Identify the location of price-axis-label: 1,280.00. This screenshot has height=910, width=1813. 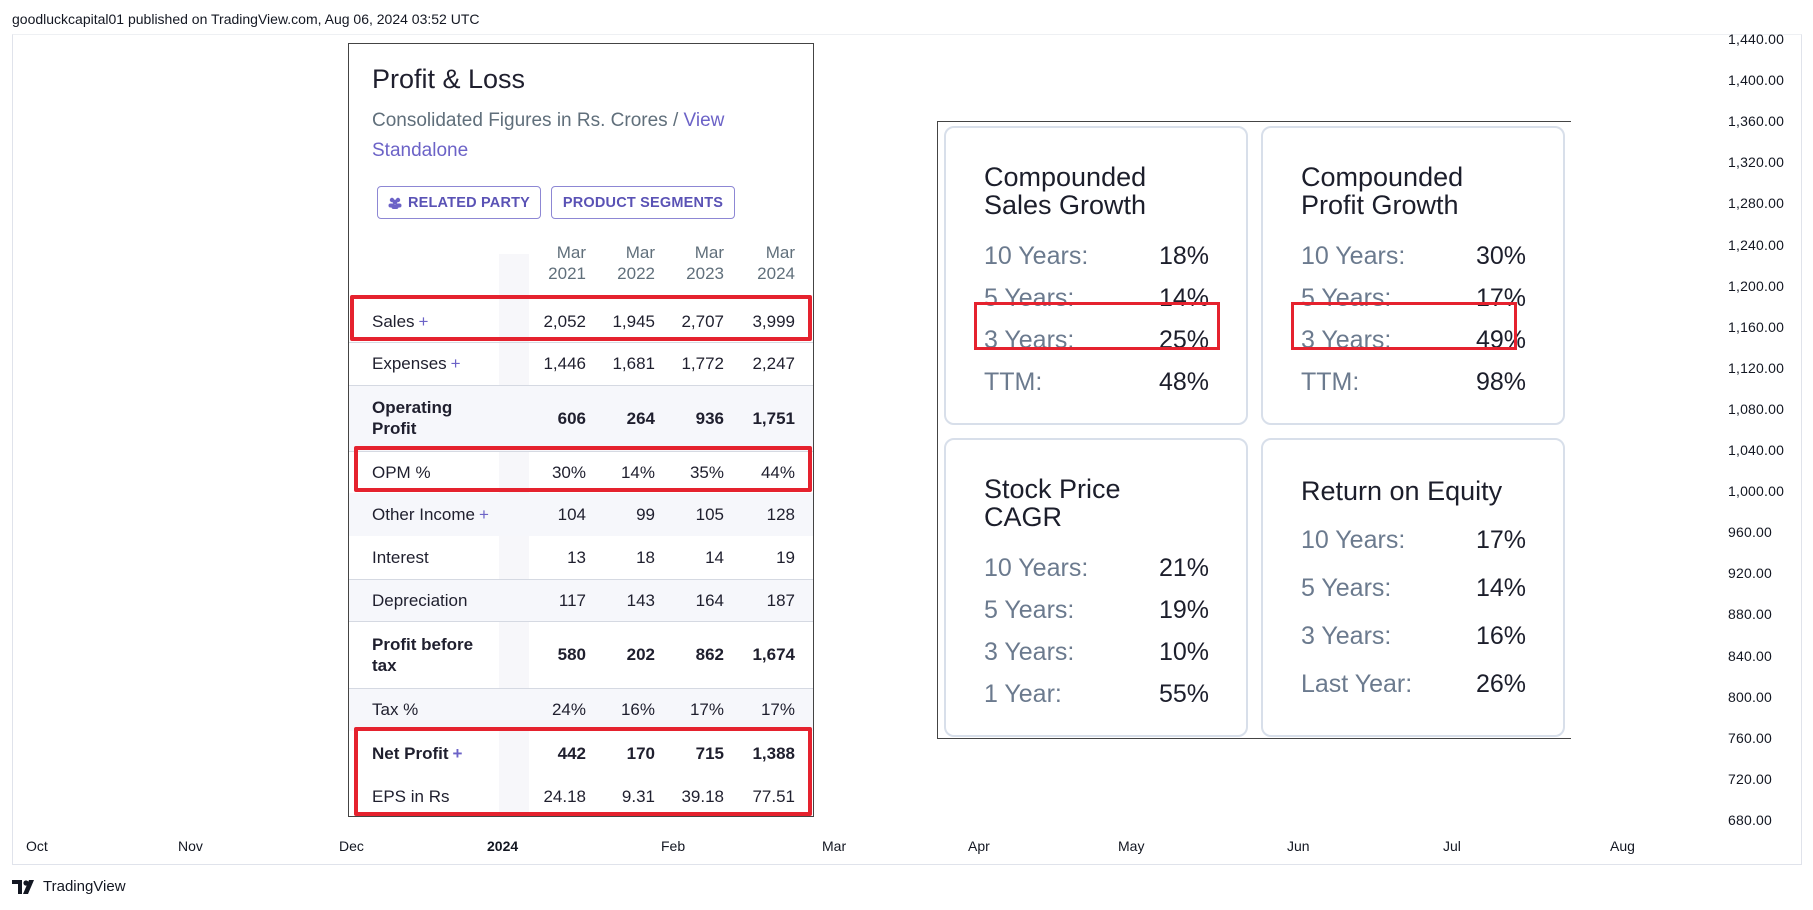
(1756, 203).